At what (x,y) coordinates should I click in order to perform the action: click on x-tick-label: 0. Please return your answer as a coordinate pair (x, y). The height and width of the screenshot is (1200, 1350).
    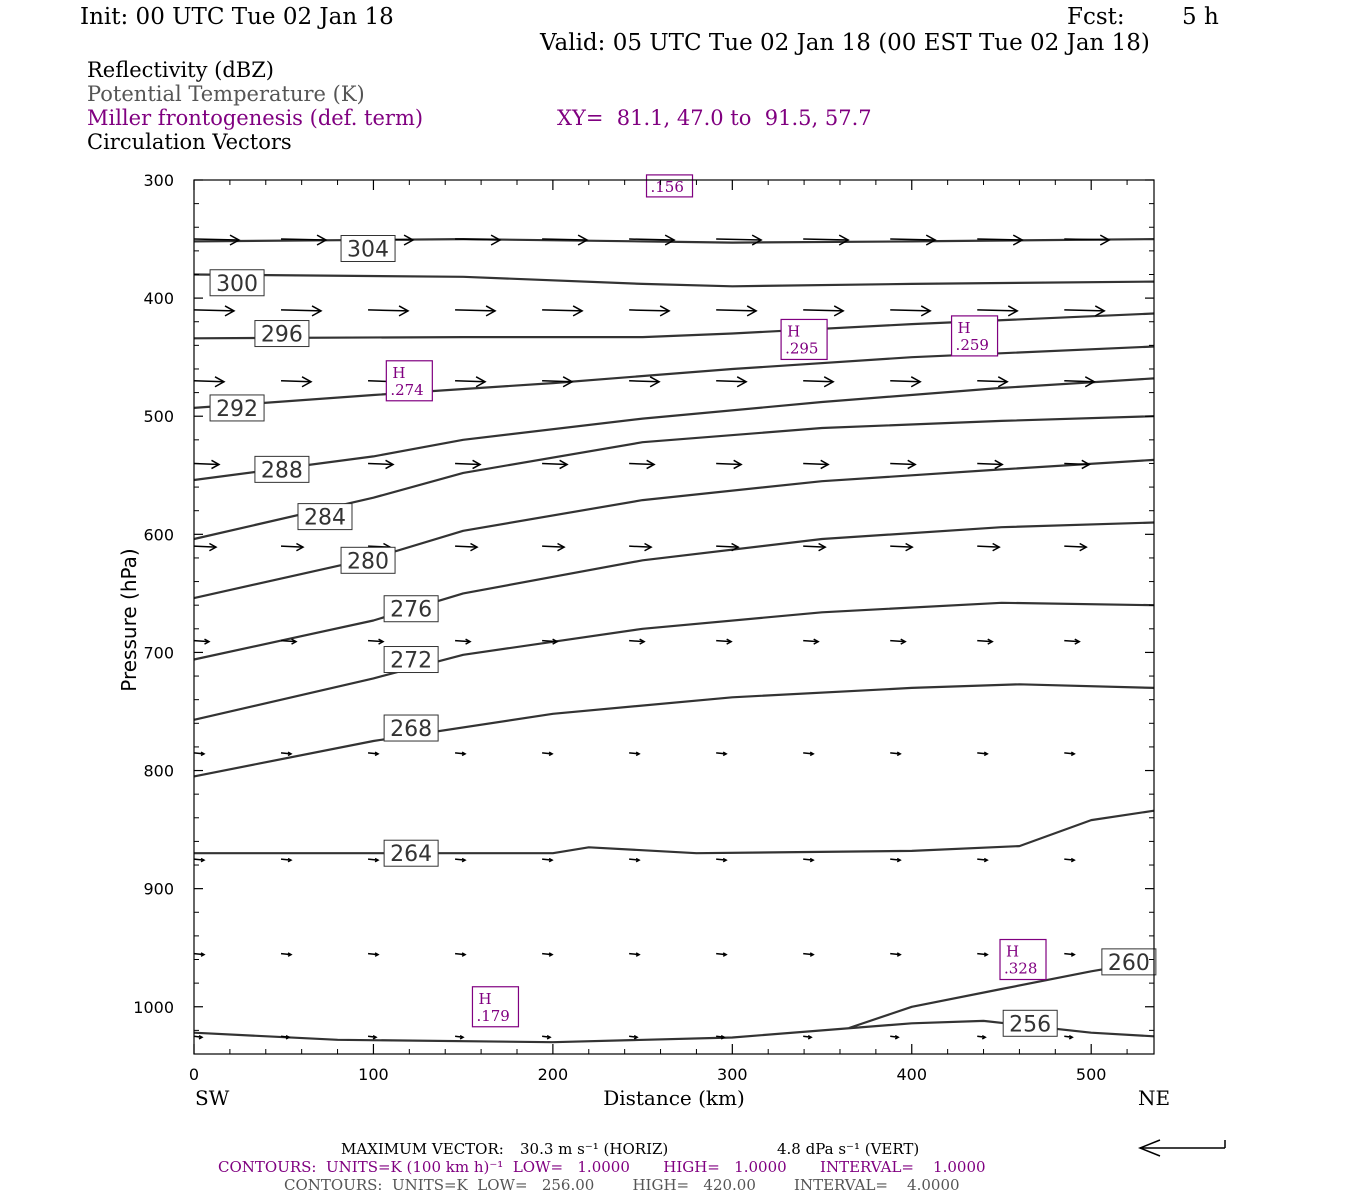
    Looking at the image, I should click on (194, 1074).